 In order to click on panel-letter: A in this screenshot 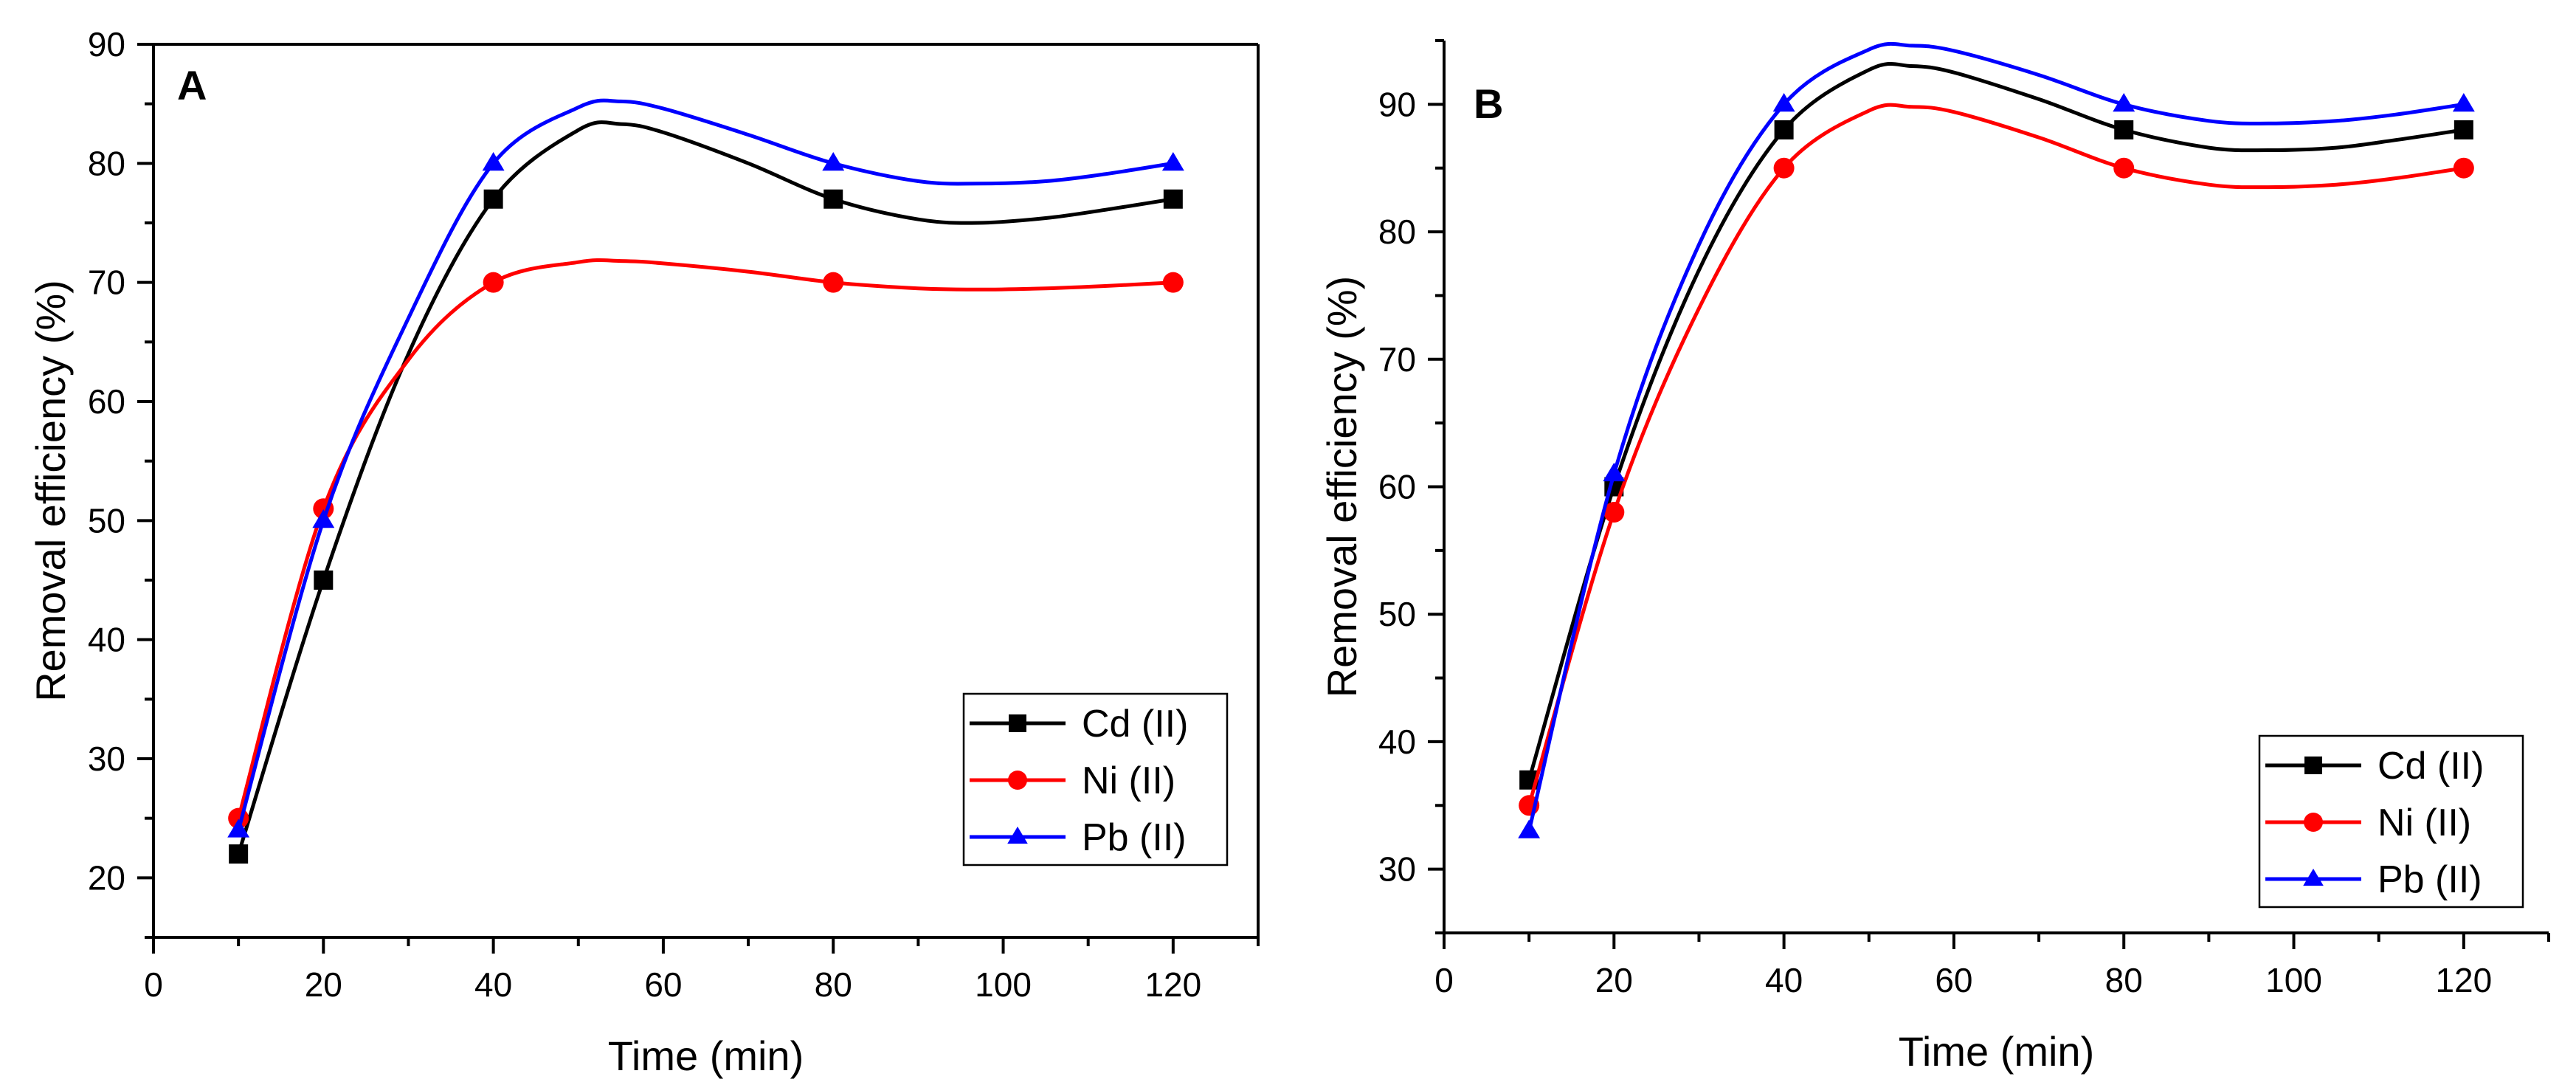, I will do `click(192, 85)`.